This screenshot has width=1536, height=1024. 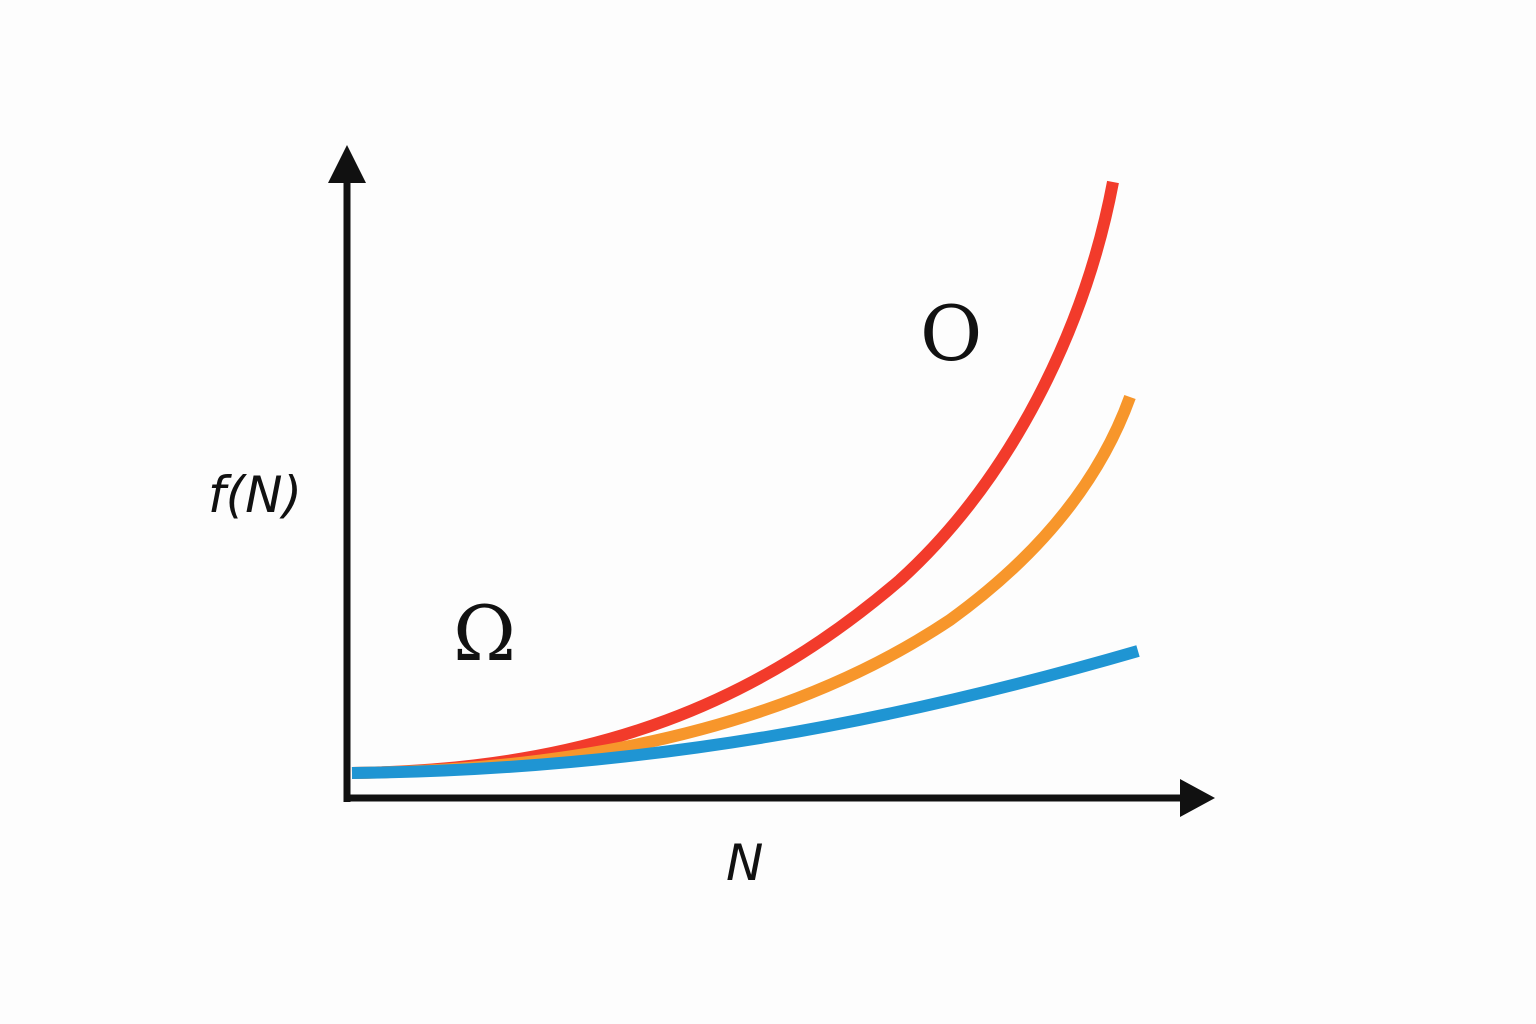 What do you see at coordinates (347, 164) in the screenshot?
I see `y-axis-arrowhead` at bounding box center [347, 164].